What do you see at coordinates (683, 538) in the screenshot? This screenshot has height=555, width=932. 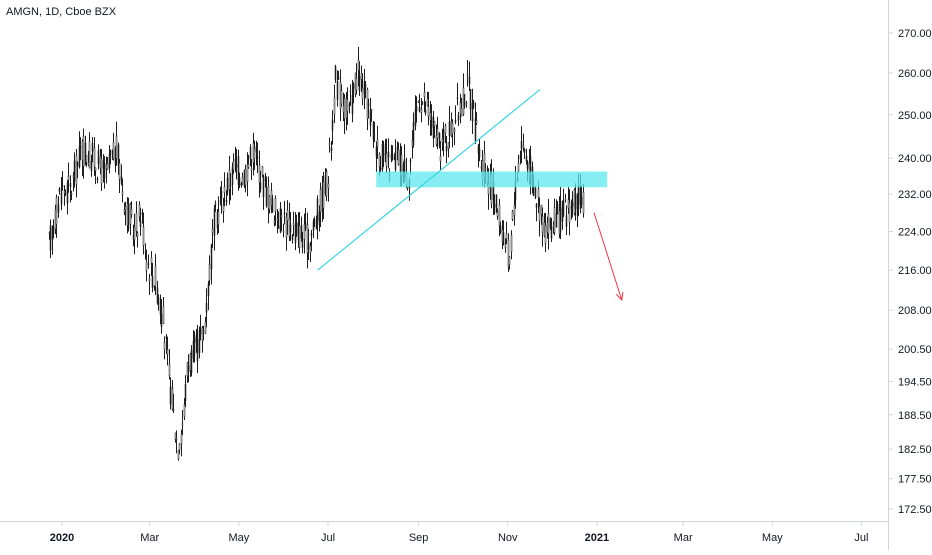 I see `time-tick-label: Mar` at bounding box center [683, 538].